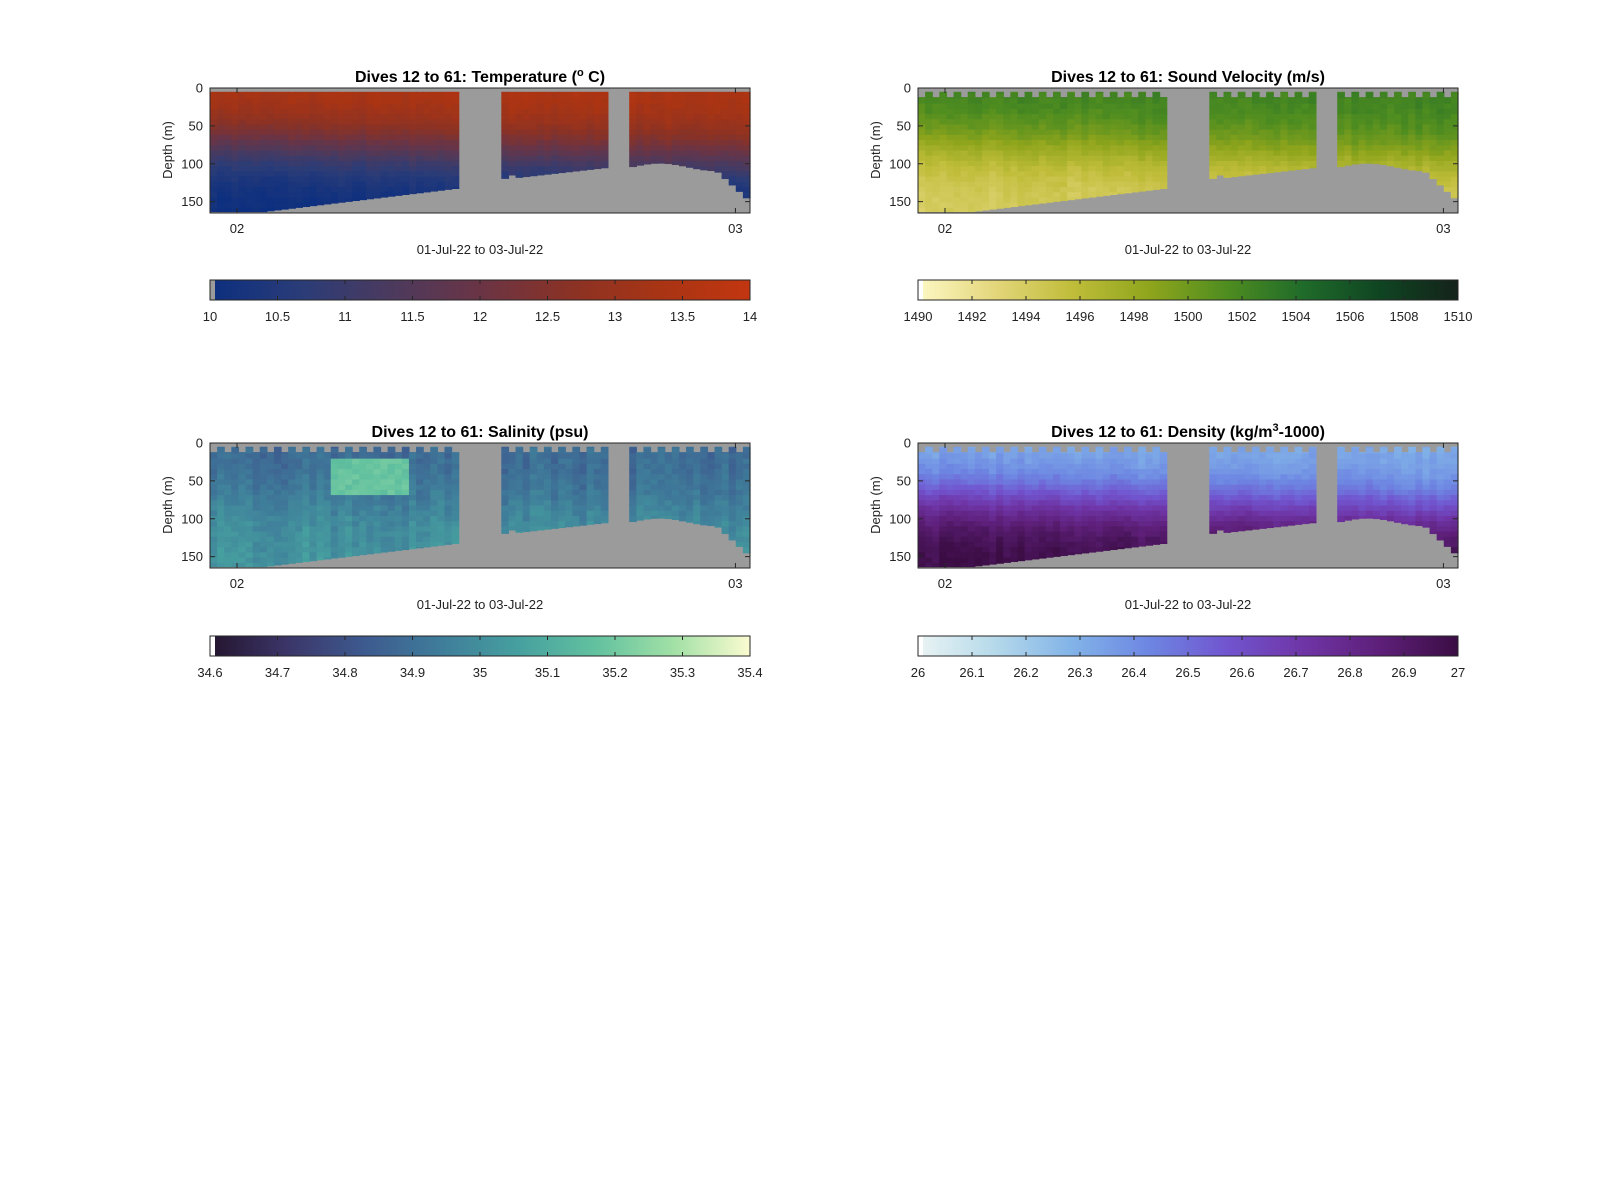  I want to click on colorbar-tick-label: 35.2, so click(614, 672).